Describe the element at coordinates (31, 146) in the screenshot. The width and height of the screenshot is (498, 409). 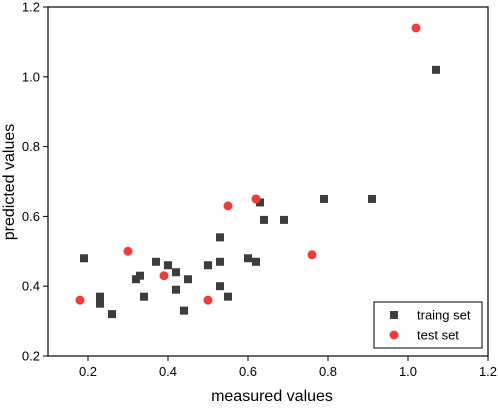
I see `y-tick-label: 0.8` at that location.